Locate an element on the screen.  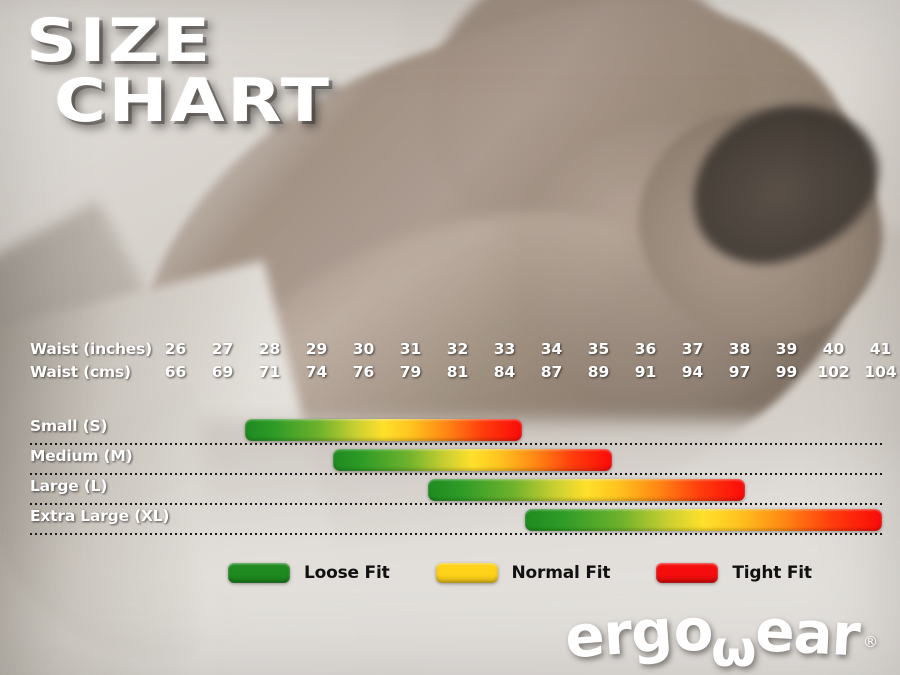
logo-text-ear: ear is located at coordinates (807, 633).